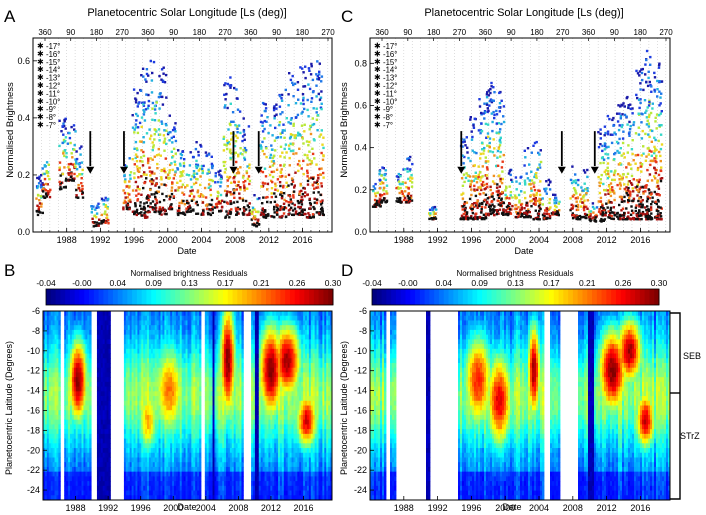 This screenshot has height=515, width=706. Describe the element at coordinates (377, 109) in the screenshot. I see `panel-c-legend-marker: ✱` at that location.